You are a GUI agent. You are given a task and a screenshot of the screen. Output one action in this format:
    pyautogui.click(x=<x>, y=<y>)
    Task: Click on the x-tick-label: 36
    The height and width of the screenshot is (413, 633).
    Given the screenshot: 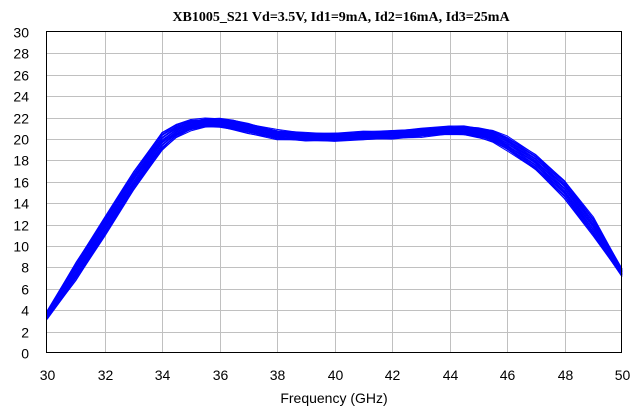 What is the action you would take?
    pyautogui.click(x=221, y=375)
    